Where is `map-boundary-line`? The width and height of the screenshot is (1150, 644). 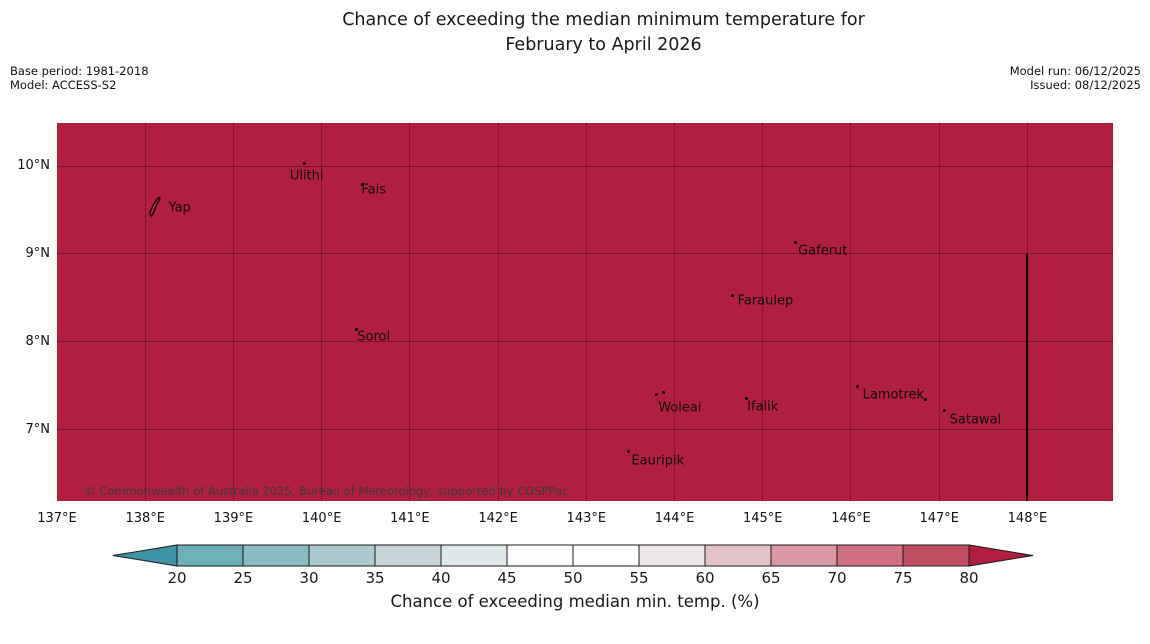 map-boundary-line is located at coordinates (1027, 377).